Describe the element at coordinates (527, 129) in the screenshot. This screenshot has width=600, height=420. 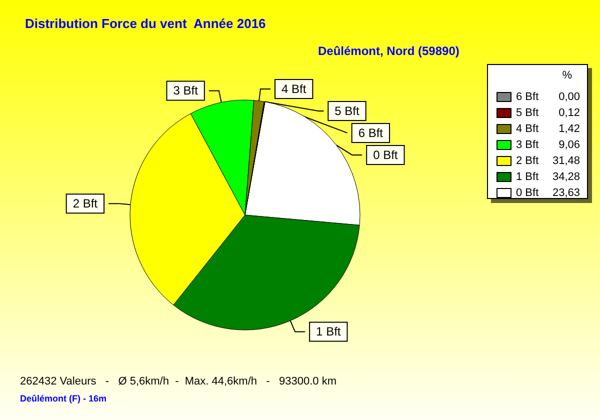
I see `legend-label: 4 Bft` at that location.